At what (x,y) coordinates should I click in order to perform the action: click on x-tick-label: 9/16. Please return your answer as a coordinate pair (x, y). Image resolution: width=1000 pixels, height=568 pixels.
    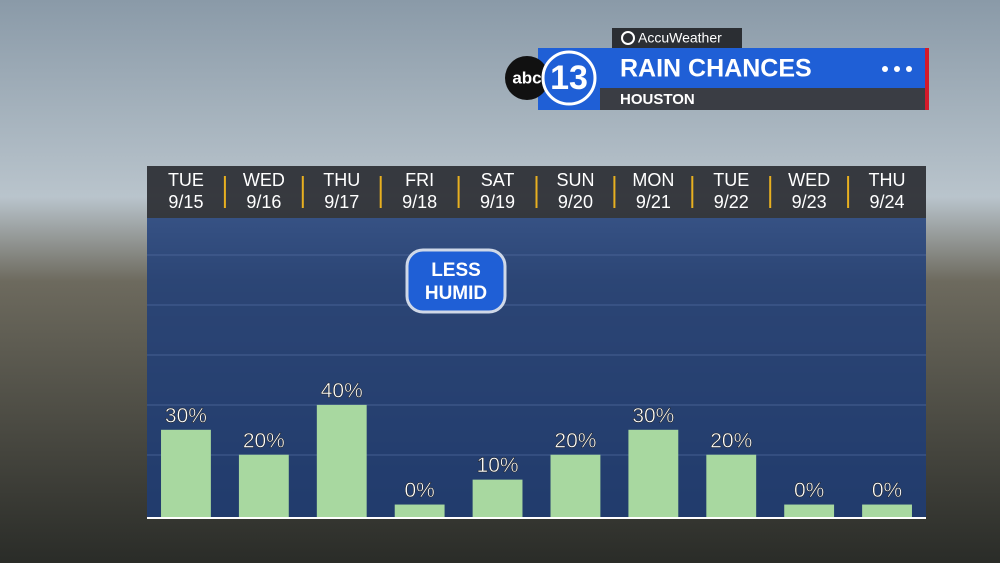
    Looking at the image, I should click on (263, 202).